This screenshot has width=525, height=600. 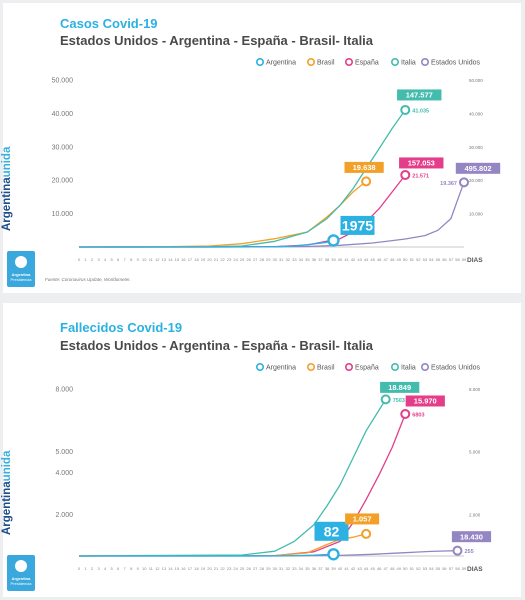 What do you see at coordinates (190, 259) in the screenshot?
I see `x-tick-label: 17` at bounding box center [190, 259].